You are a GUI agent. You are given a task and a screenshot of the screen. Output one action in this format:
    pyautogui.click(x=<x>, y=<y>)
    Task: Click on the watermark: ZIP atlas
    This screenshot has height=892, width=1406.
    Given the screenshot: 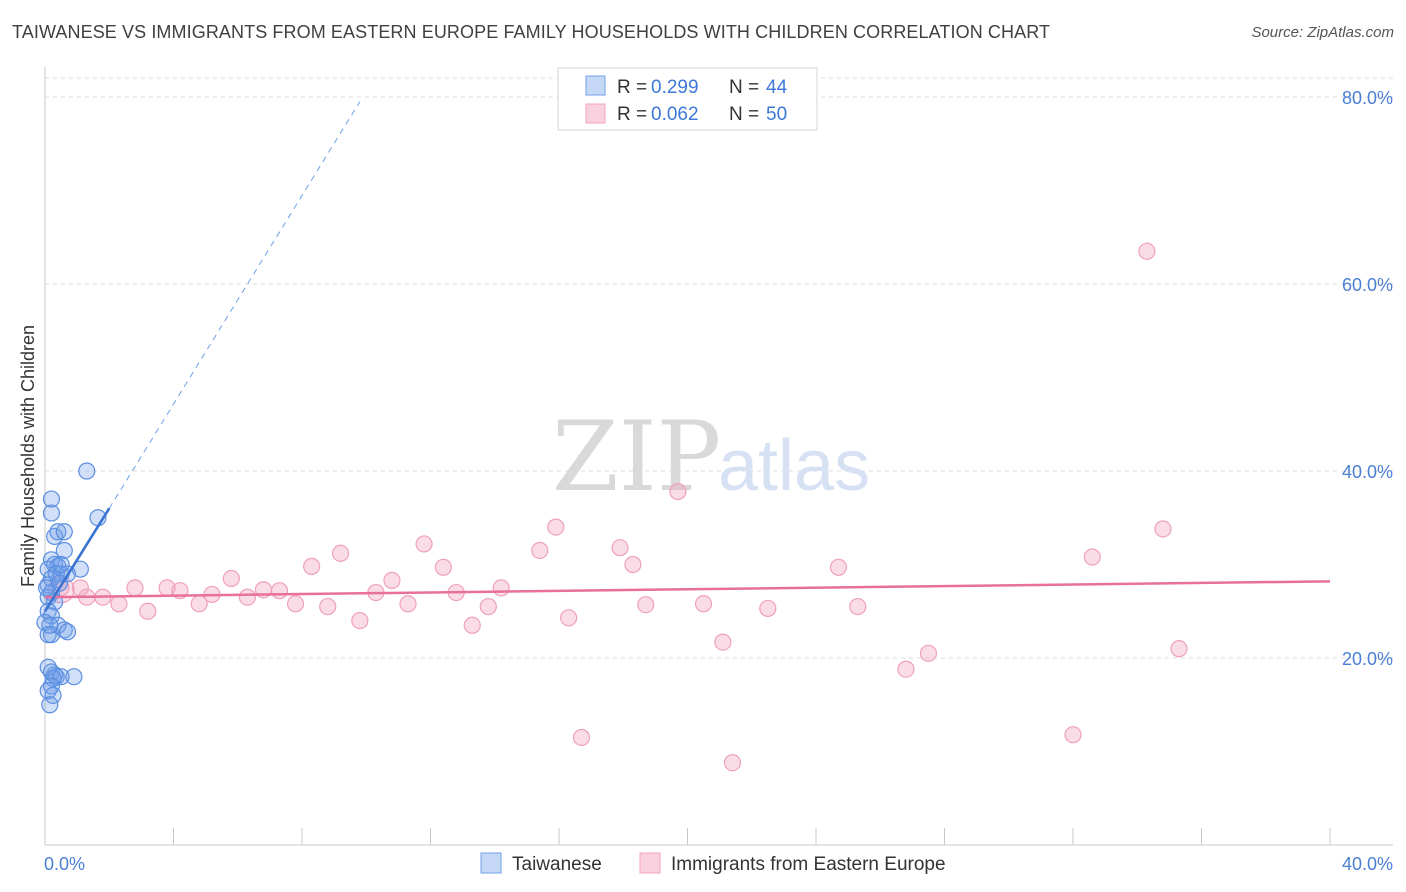 What is the action you would take?
    pyautogui.click(x=711, y=457)
    